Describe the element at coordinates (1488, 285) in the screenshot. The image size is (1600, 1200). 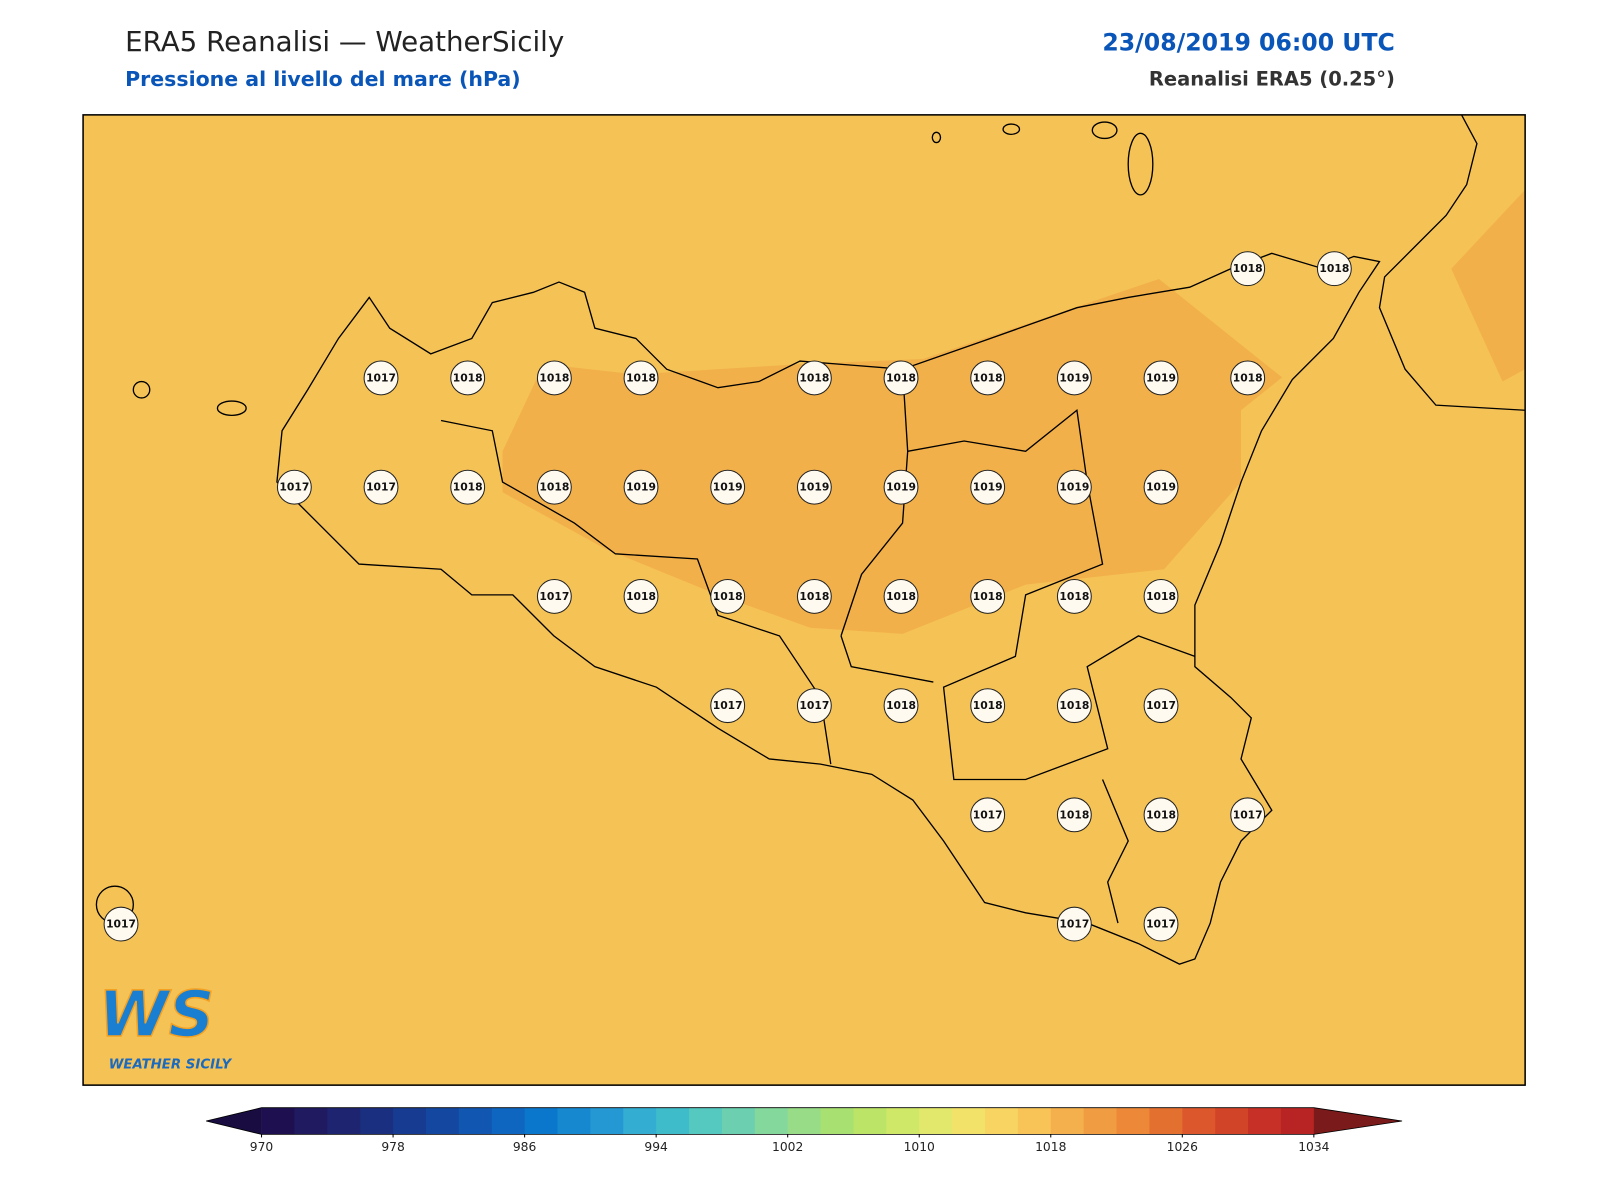
I see `high-pressure-zone` at that location.